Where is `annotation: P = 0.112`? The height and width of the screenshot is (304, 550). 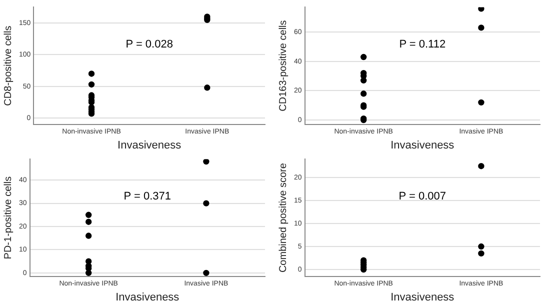 annotation: P = 0.112 is located at coordinates (422, 44).